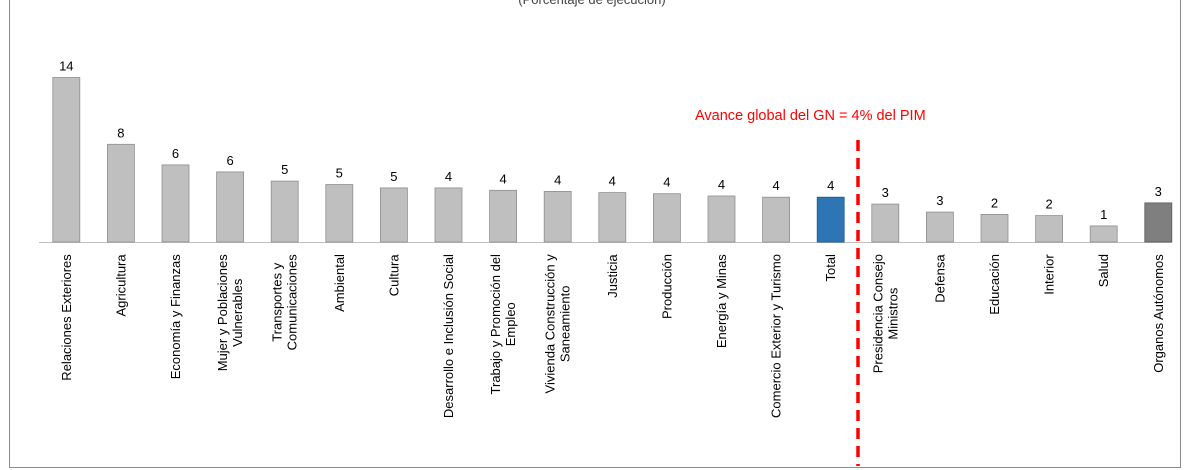  What do you see at coordinates (612, 276) in the screenshot?
I see `category-label-11: Justicia` at bounding box center [612, 276].